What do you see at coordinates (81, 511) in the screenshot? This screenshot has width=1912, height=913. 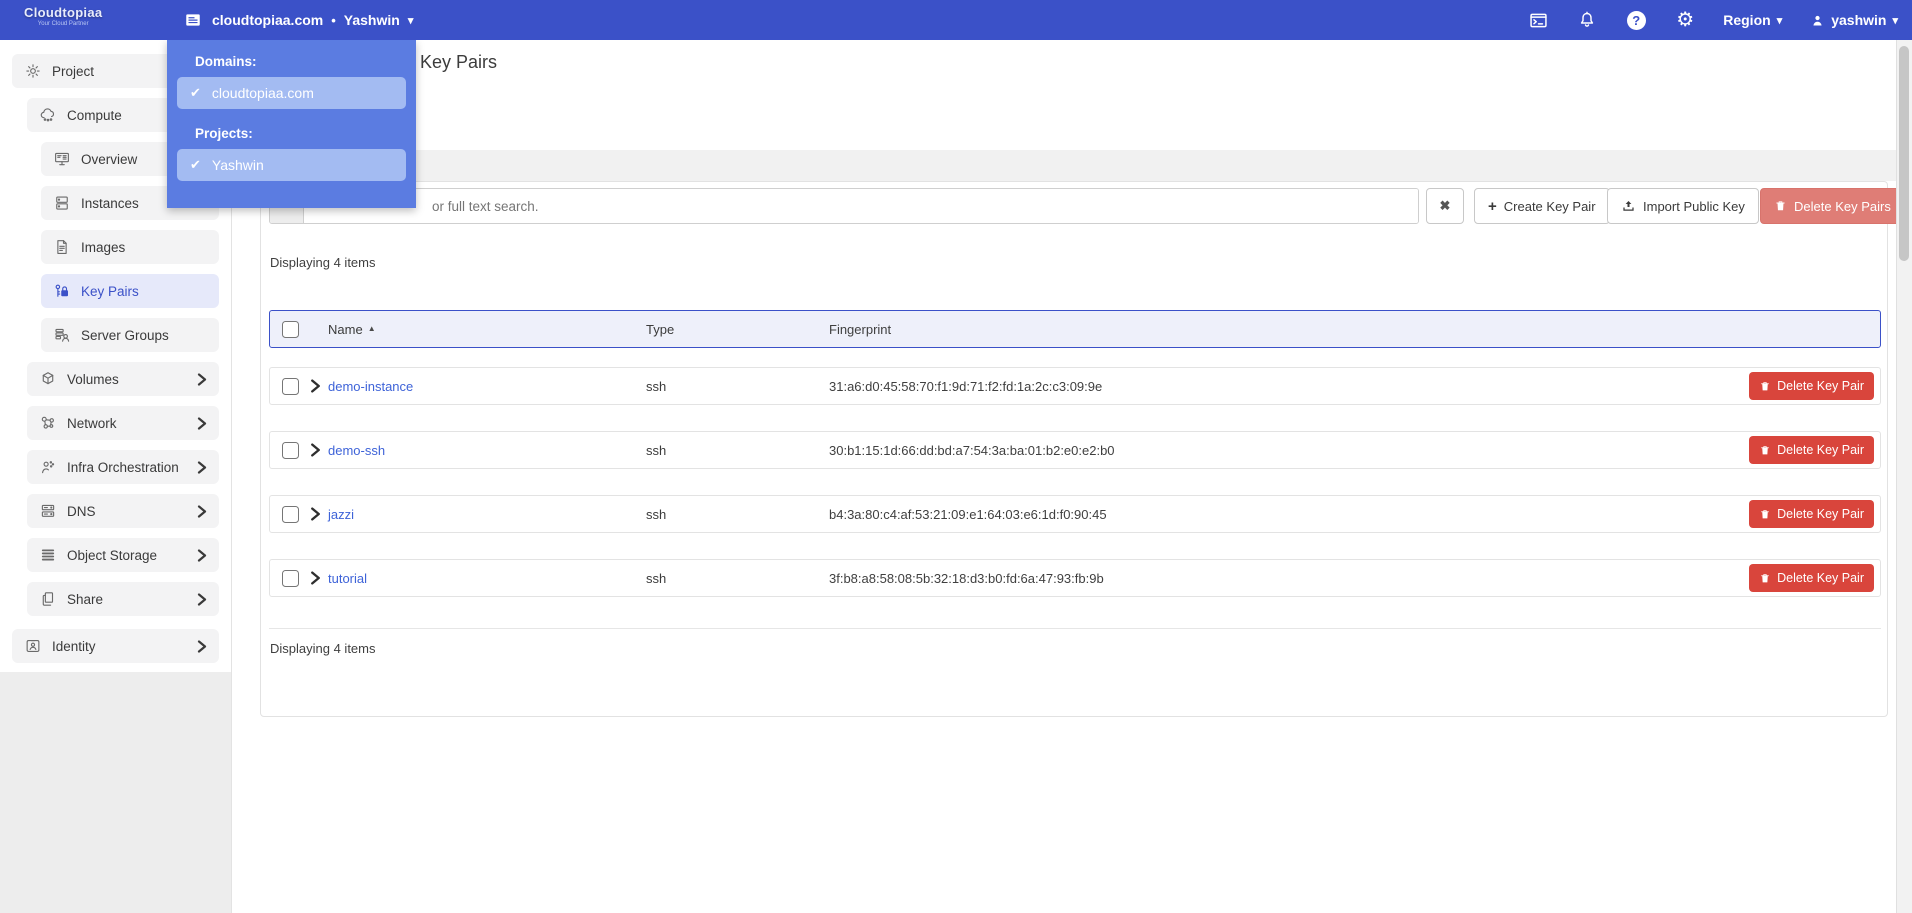 I see `sidebar-item-label: DNS` at bounding box center [81, 511].